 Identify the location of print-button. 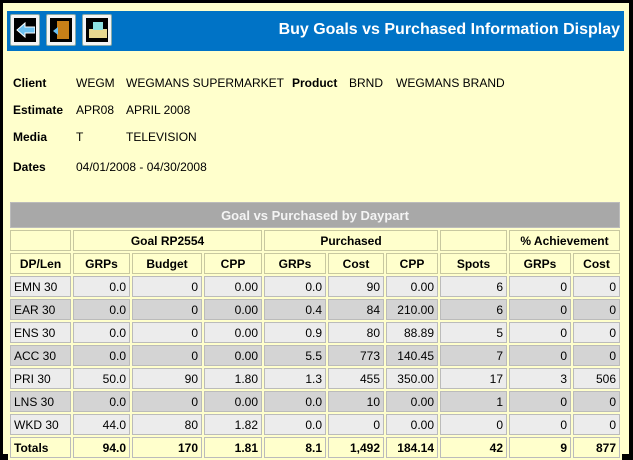
(97, 30).